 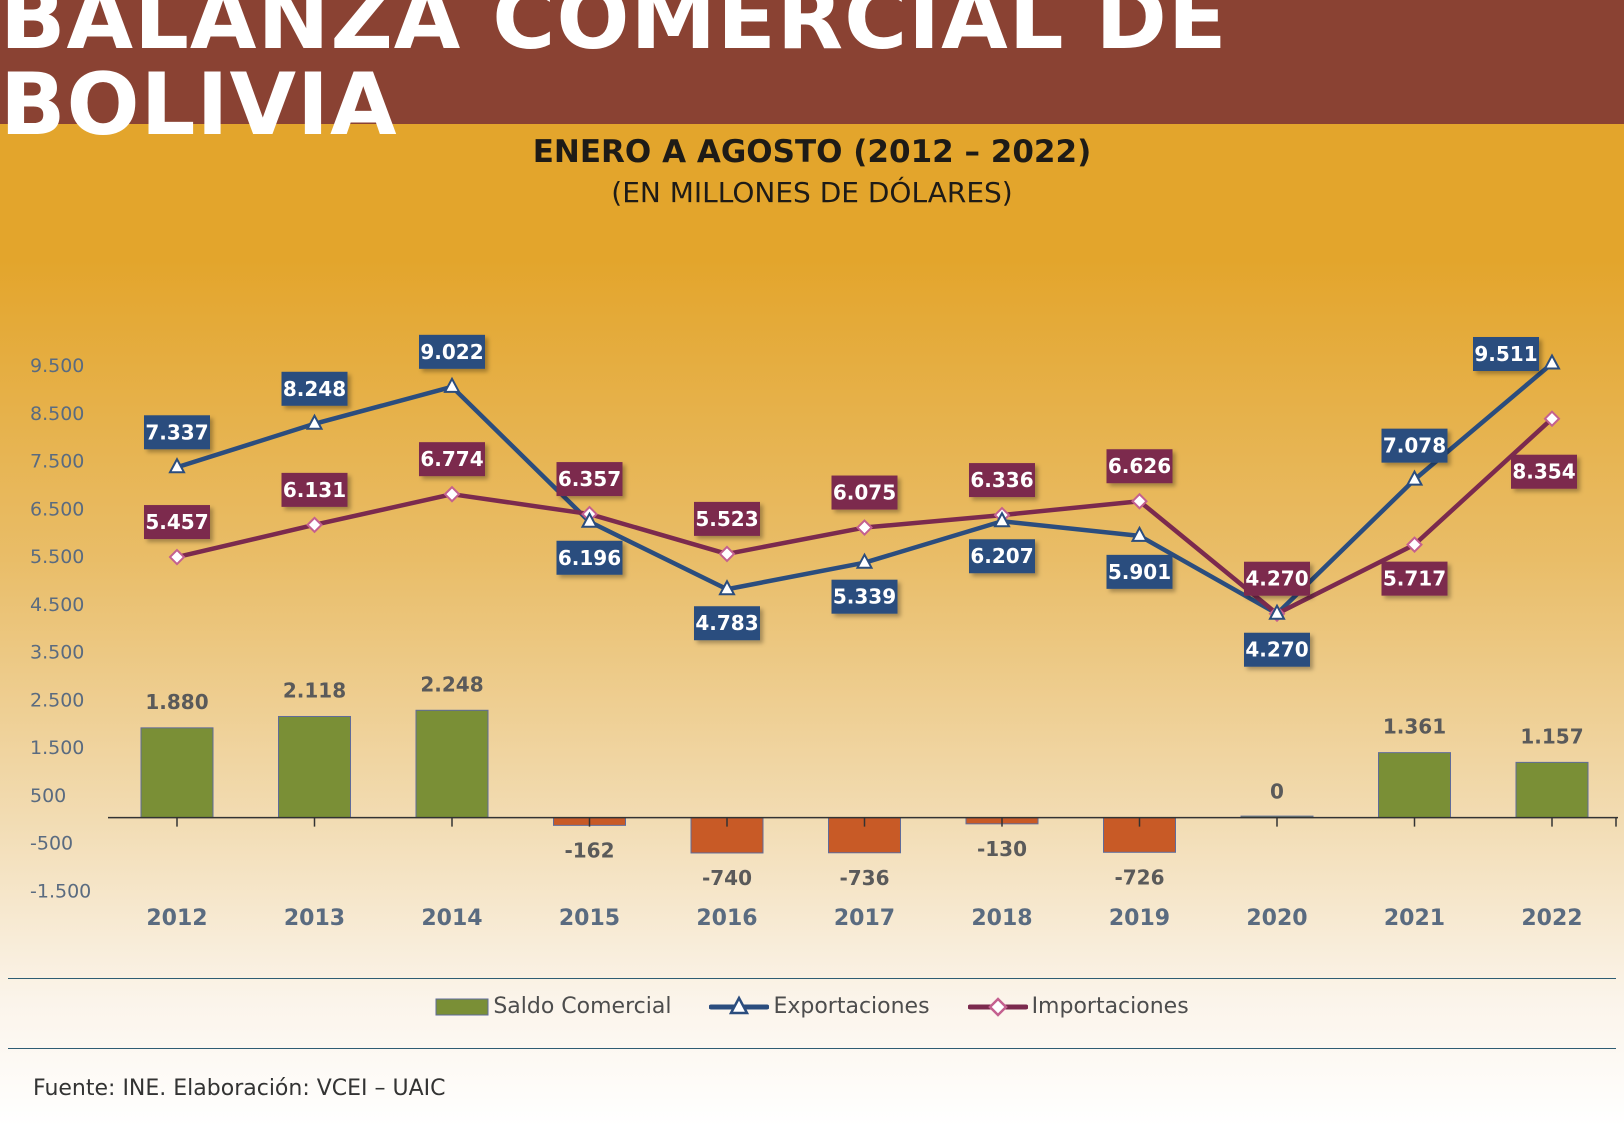 I want to click on importaciones-label-text: 5.523, so click(x=726, y=519).